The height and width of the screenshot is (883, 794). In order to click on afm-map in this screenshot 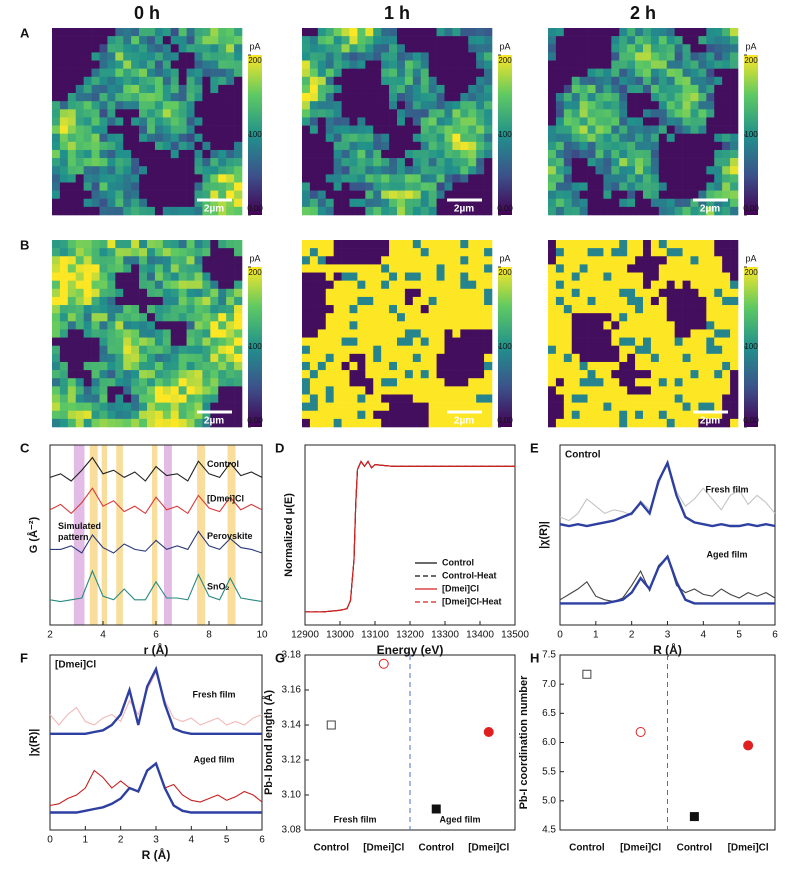, I will do `click(147, 122)`.